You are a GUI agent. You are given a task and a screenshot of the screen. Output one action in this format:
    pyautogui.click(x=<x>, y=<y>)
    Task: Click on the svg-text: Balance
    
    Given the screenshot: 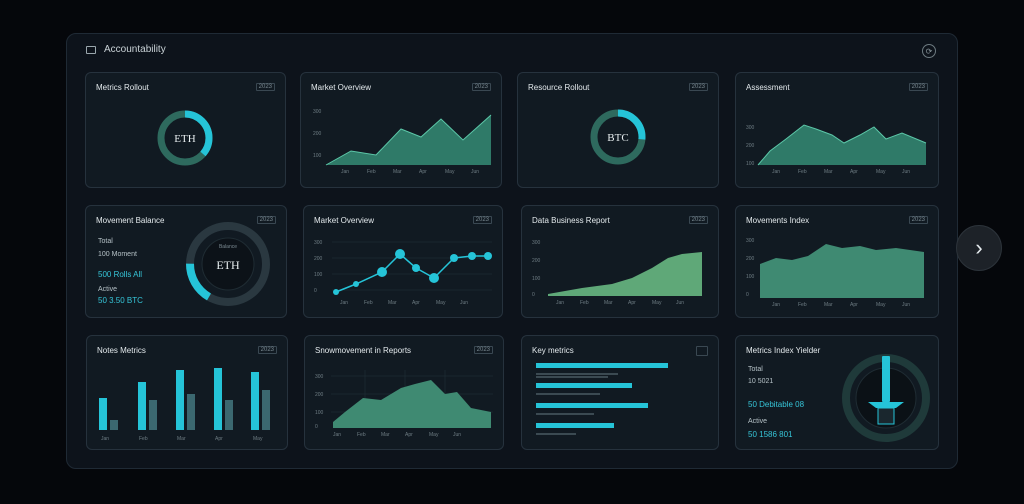 What is the action you would take?
    pyautogui.click(x=228, y=247)
    